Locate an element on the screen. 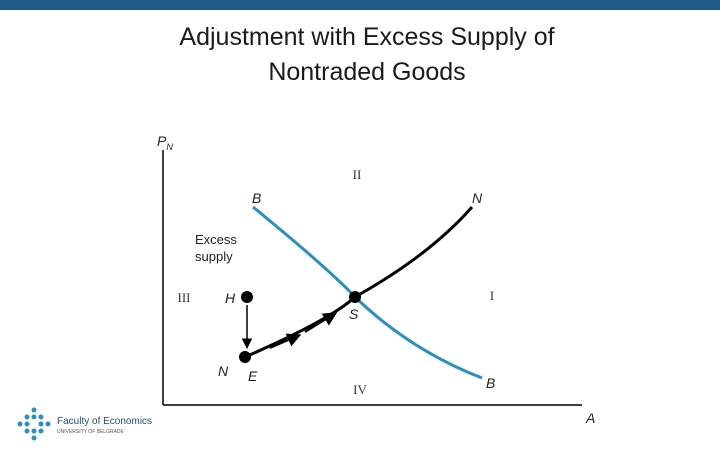  region-label: III is located at coordinates (184, 297).